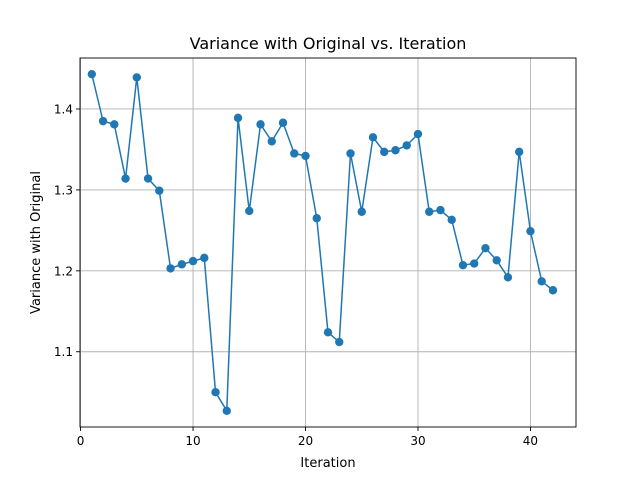 The image size is (640, 480). Describe the element at coordinates (417, 441) in the screenshot. I see `x-tick-label: 30` at that location.